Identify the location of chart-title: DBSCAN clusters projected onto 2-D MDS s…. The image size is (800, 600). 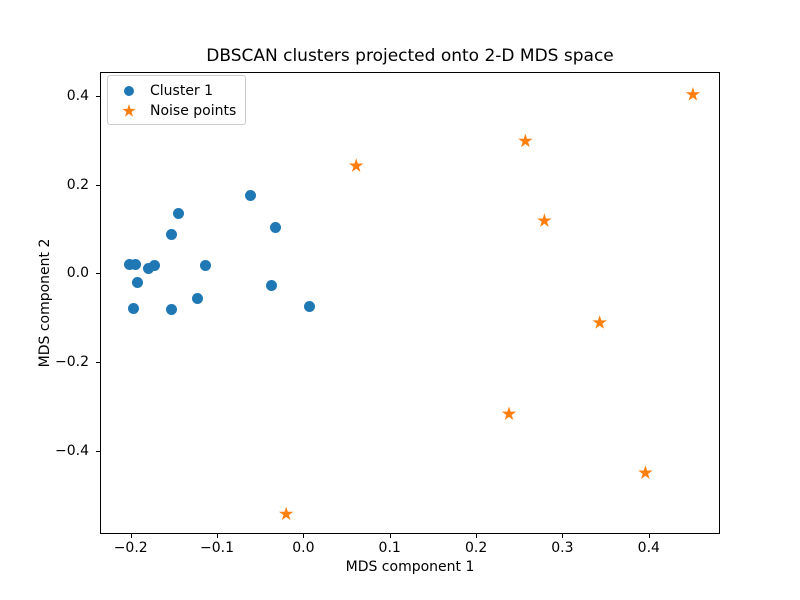
(410, 56).